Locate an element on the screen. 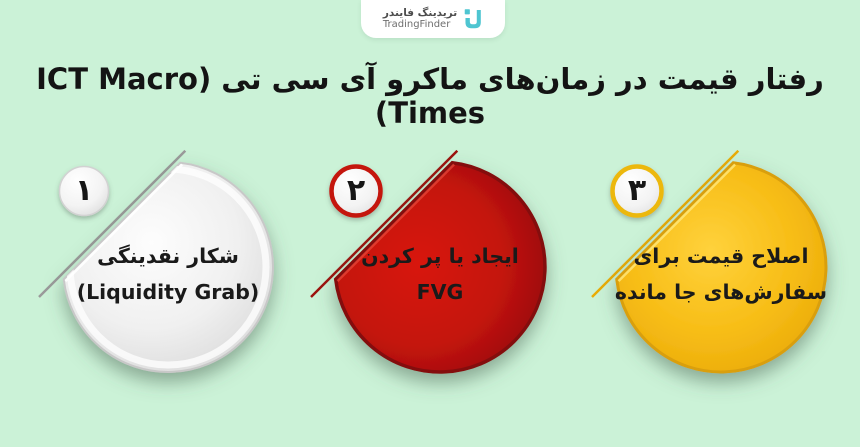 The height and width of the screenshot is (447, 860). brand-name-fa: تریدینگ فایندر is located at coordinates (420, 13).